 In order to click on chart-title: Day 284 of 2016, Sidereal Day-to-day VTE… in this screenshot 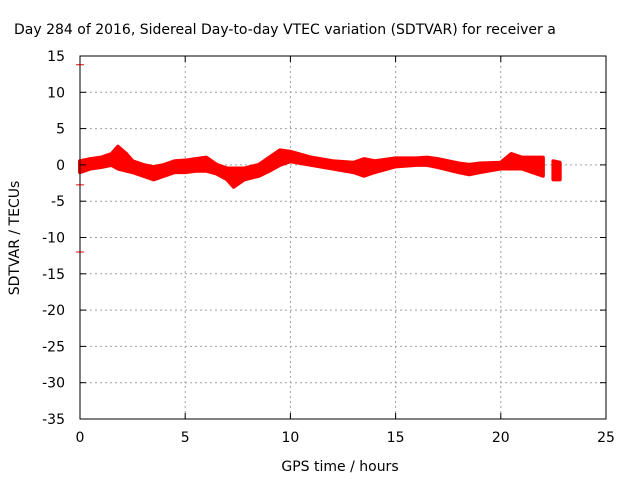, I will do `click(285, 30)`.